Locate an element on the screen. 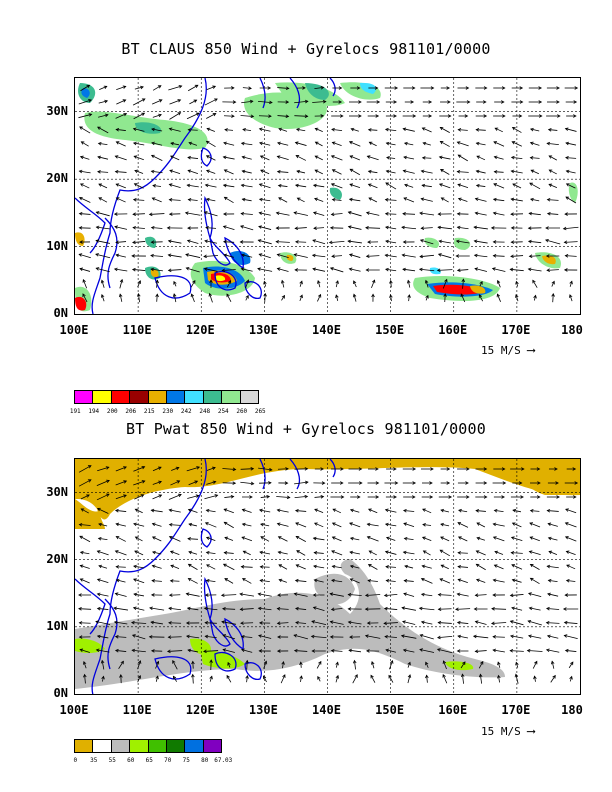 This screenshot has height=792, width=612. colorbar-label: 230 is located at coordinates (168, 411).